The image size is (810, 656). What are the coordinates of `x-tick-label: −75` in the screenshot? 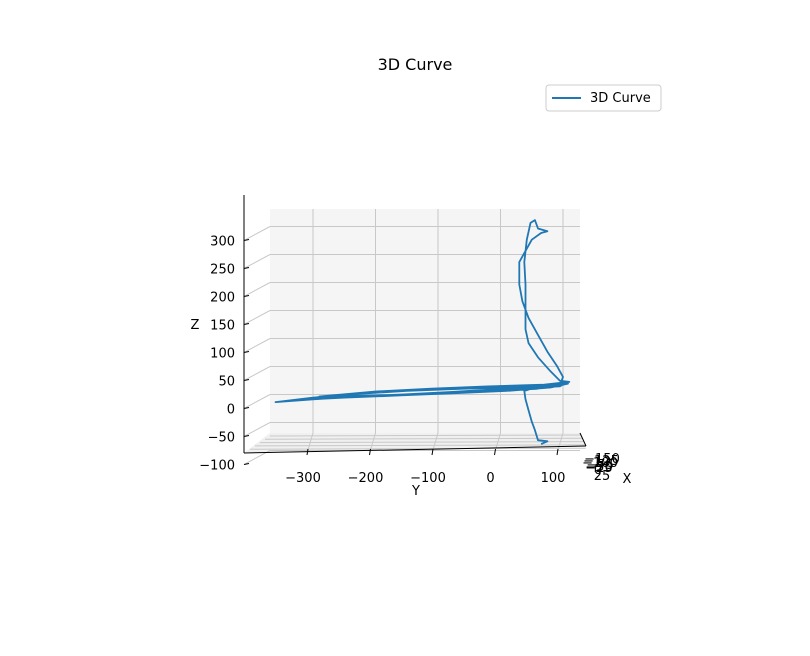 It's located at (599, 465).